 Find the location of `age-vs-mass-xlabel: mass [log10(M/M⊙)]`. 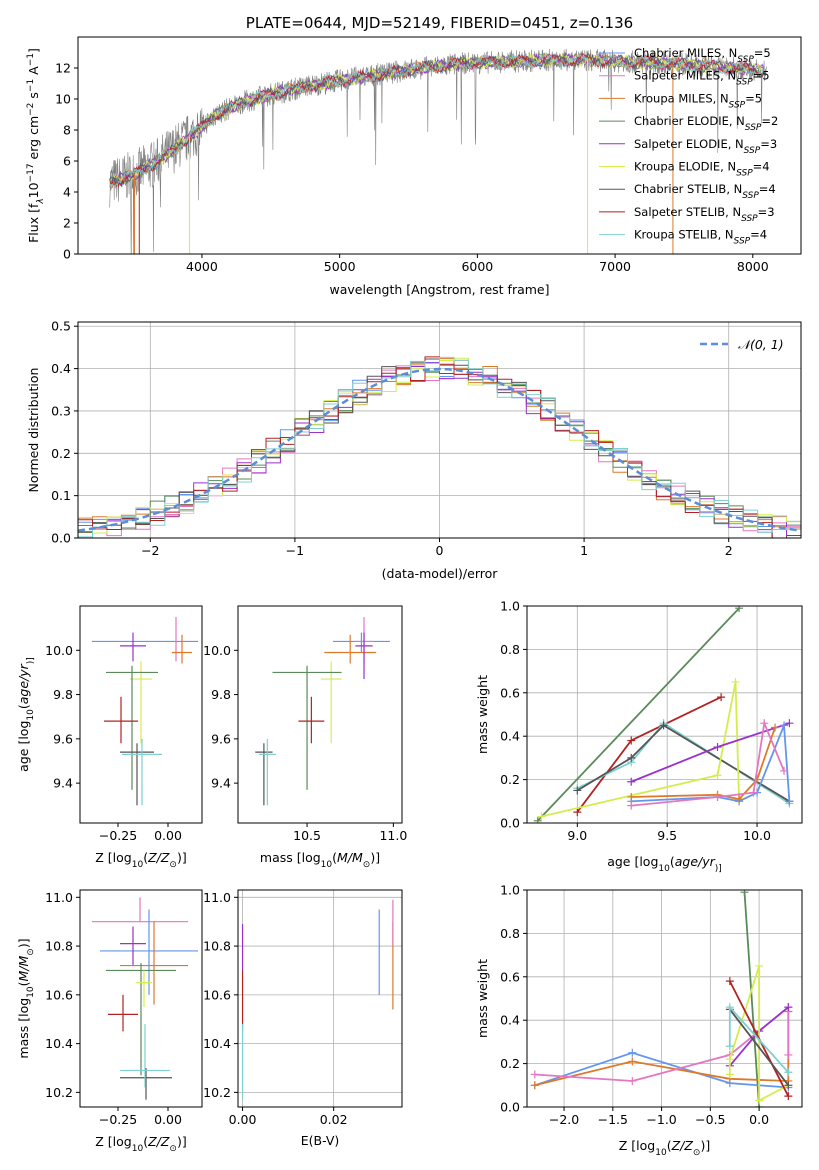

age-vs-mass-xlabel: mass [log10(M/M⊙)] is located at coordinates (320, 860).